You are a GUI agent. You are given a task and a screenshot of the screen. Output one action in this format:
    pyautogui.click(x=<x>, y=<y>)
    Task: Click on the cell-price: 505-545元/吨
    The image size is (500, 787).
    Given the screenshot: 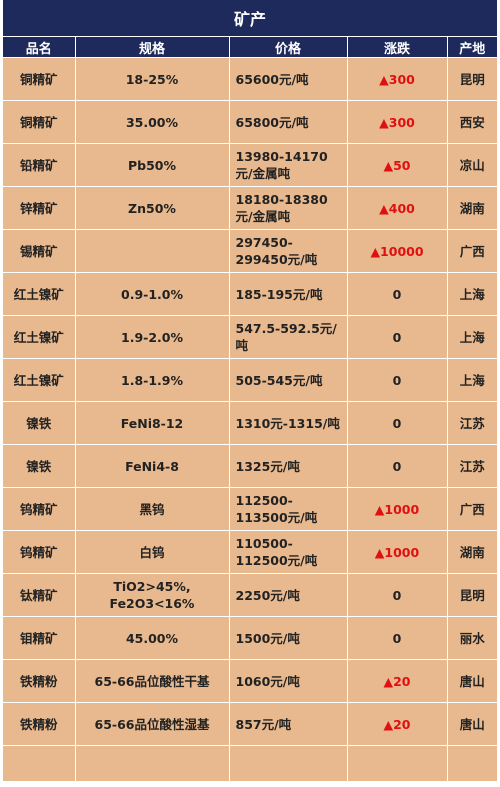 What is the action you would take?
    pyautogui.click(x=288, y=380)
    